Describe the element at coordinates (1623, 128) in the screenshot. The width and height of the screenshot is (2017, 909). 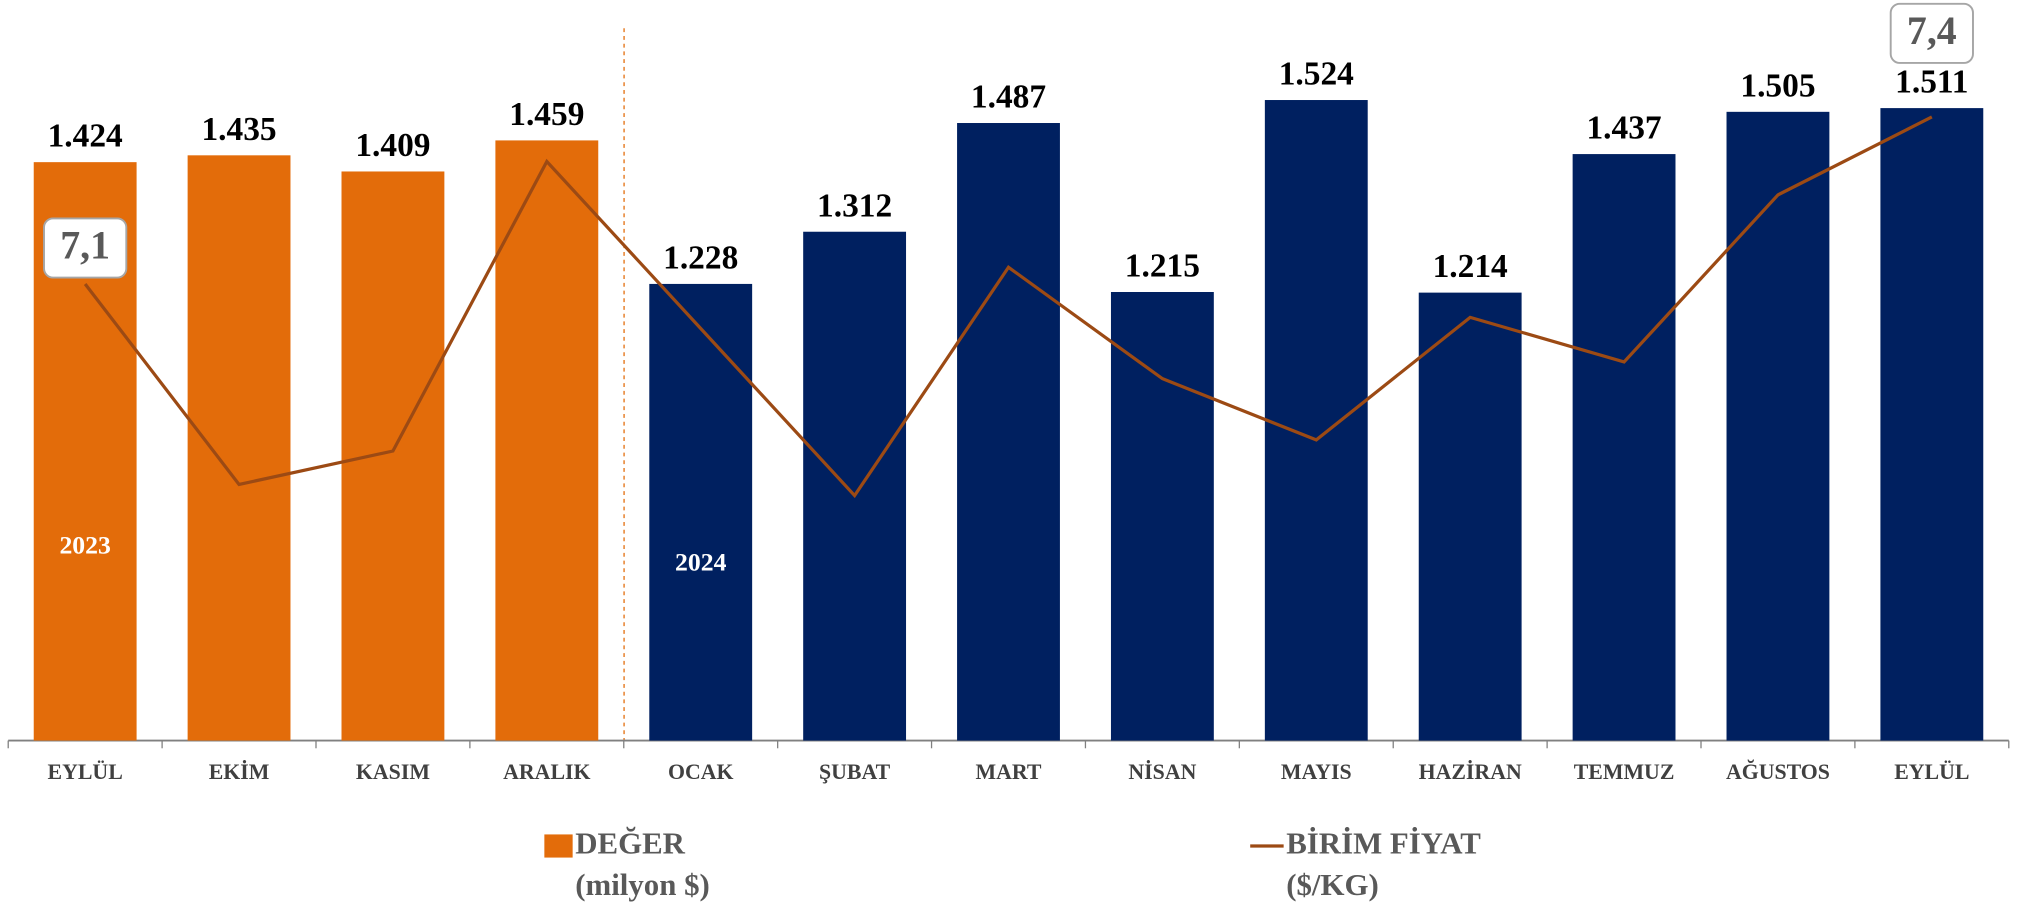
I see `bar-value-label: 1.437` at that location.